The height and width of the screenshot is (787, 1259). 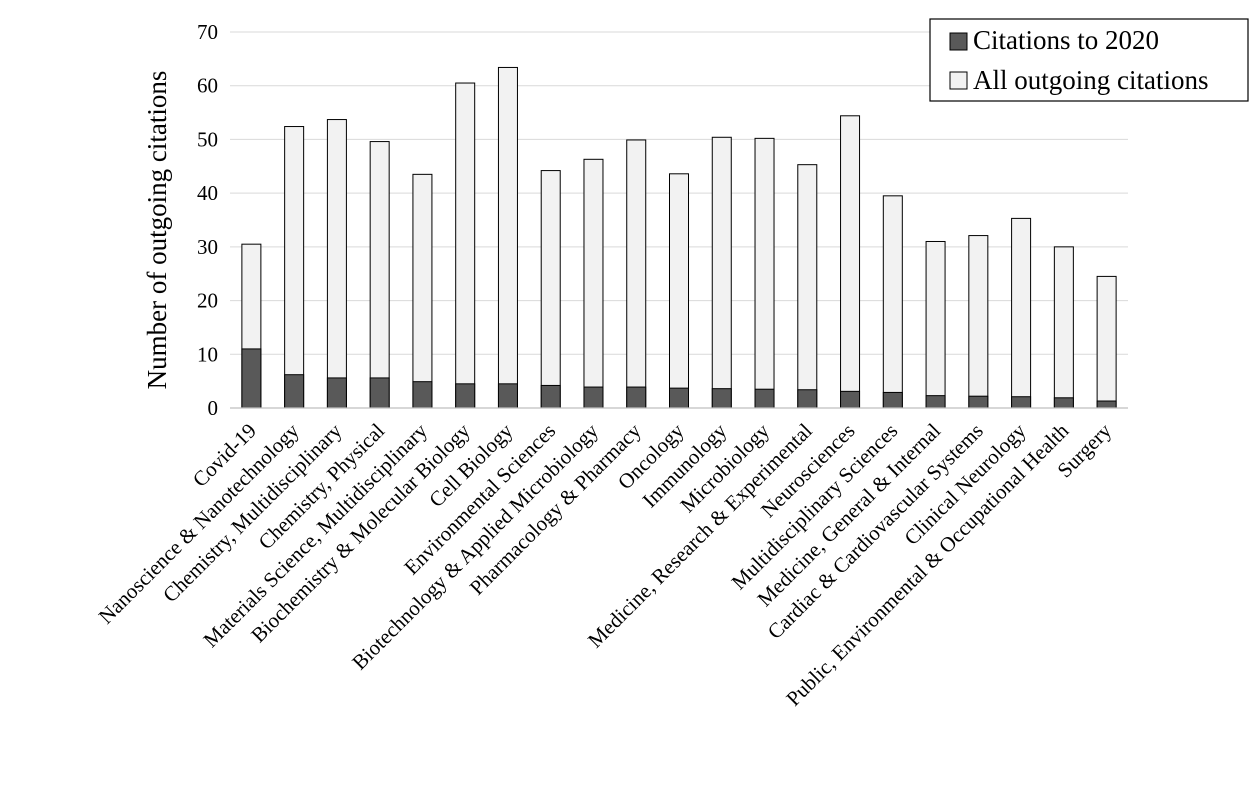 What do you see at coordinates (207, 247) in the screenshot?
I see `y-tick-label: 30` at bounding box center [207, 247].